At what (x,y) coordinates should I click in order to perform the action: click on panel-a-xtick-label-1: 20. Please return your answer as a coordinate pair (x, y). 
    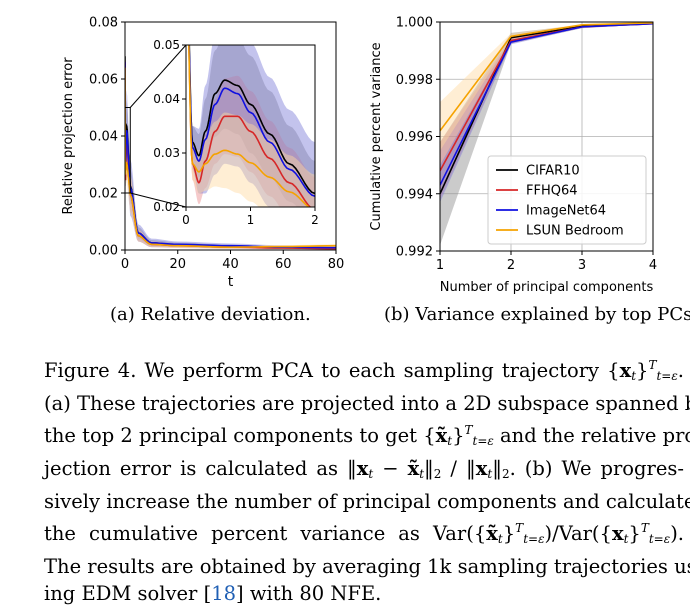
    Looking at the image, I should click on (177, 264).